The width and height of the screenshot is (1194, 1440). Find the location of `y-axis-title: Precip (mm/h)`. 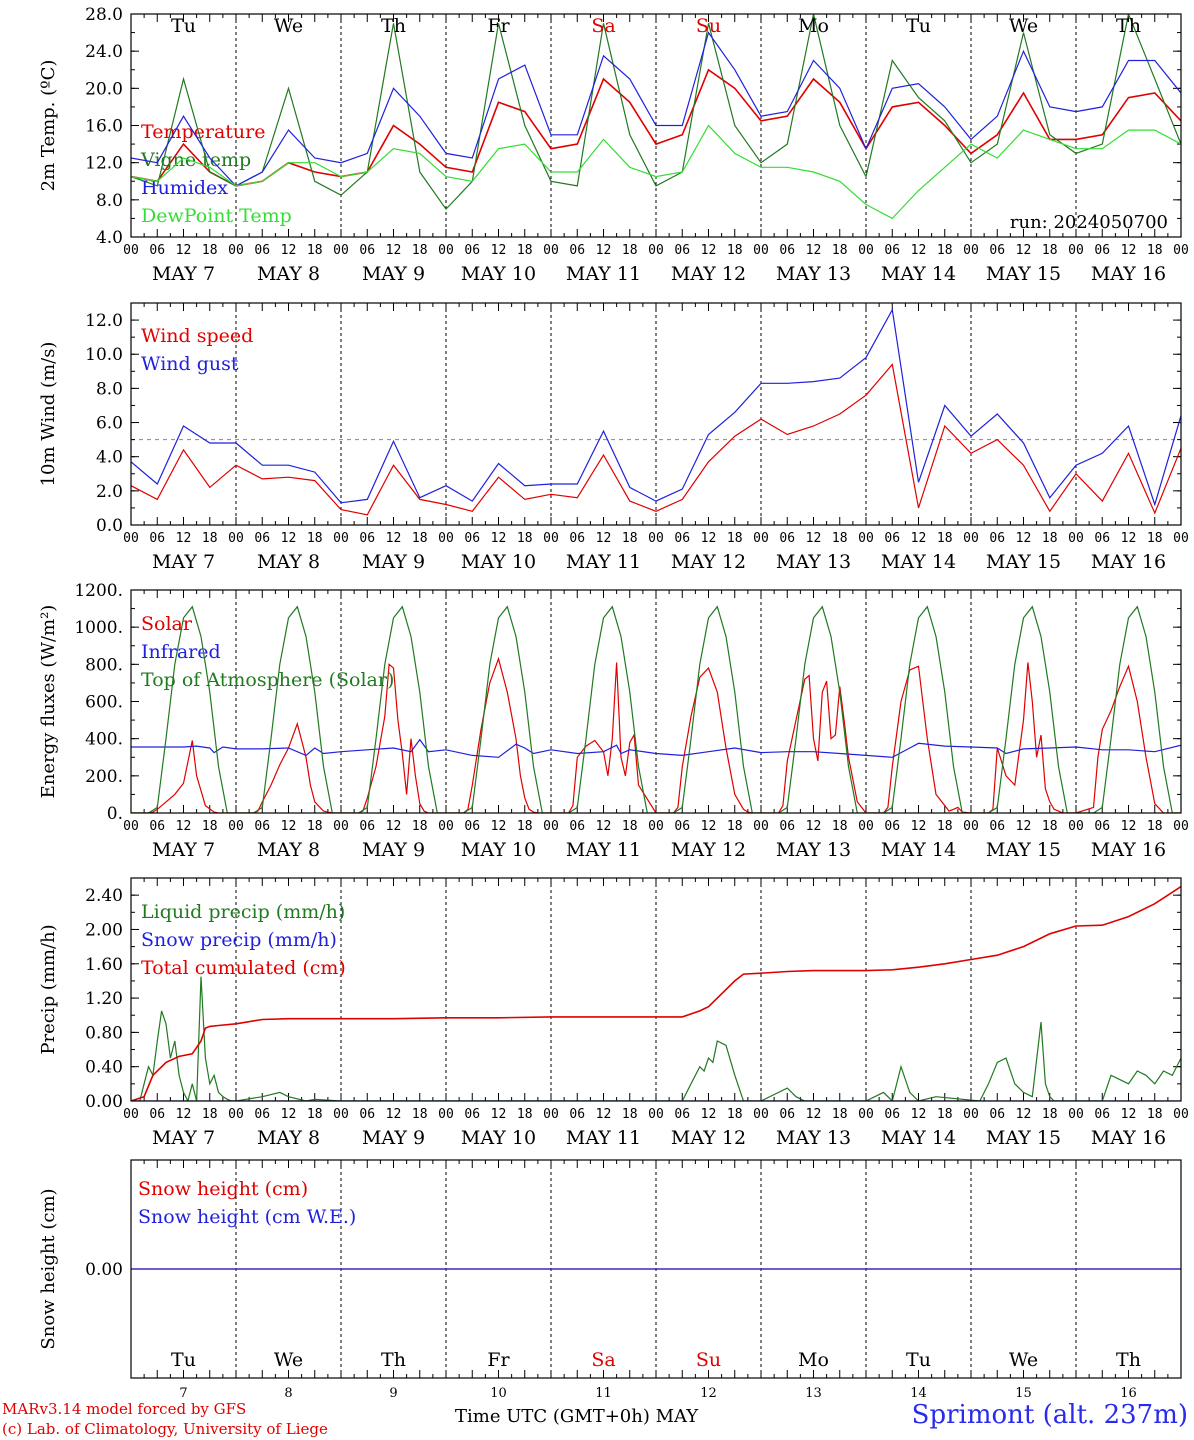

y-axis-title: Precip (mm/h) is located at coordinates (48, 989).